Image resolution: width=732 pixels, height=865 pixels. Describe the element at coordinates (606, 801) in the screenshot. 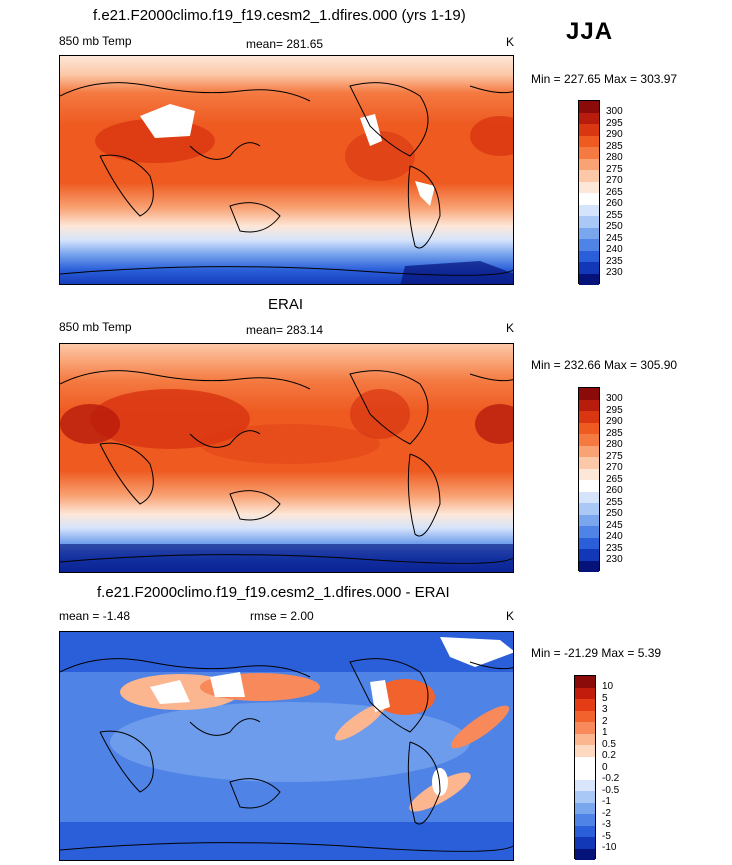

I see `colorbar-tick: -1` at that location.